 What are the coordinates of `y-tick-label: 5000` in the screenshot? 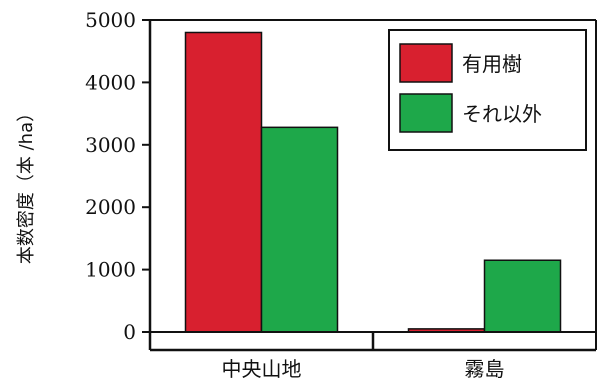 It's located at (110, 20).